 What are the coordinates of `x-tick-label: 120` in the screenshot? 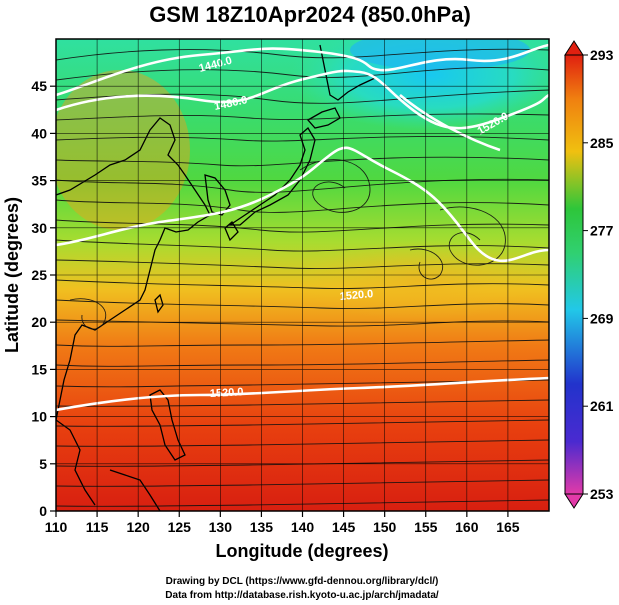 It's located at (138, 527).